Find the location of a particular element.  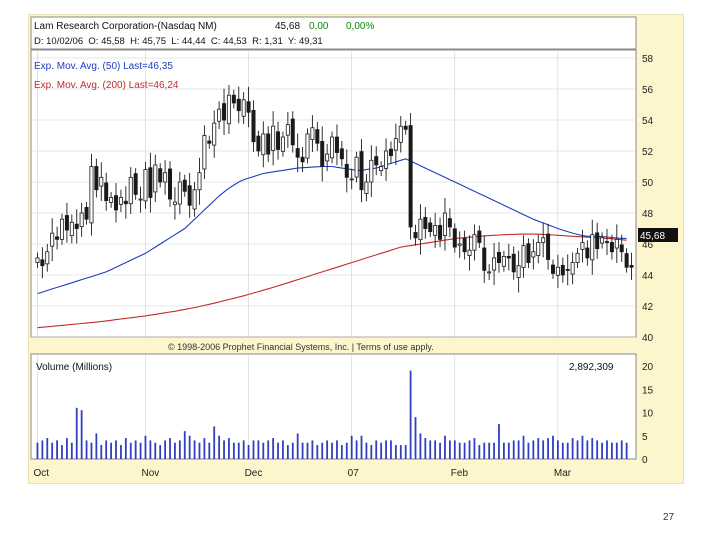

ema200-series is located at coordinates (332, 281).